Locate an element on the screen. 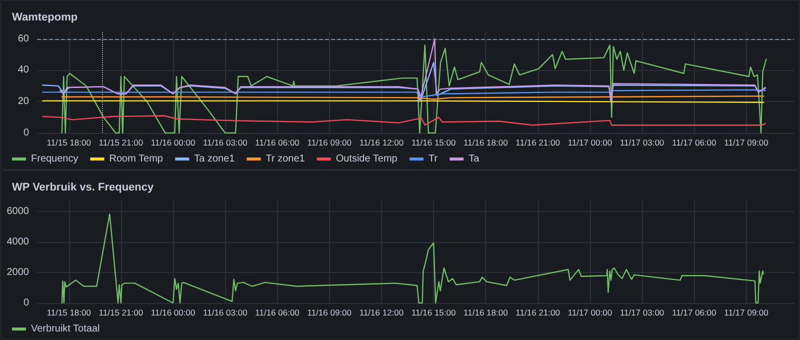 The width and height of the screenshot is (800, 340). y-tick-label: 60 is located at coordinates (24, 38).